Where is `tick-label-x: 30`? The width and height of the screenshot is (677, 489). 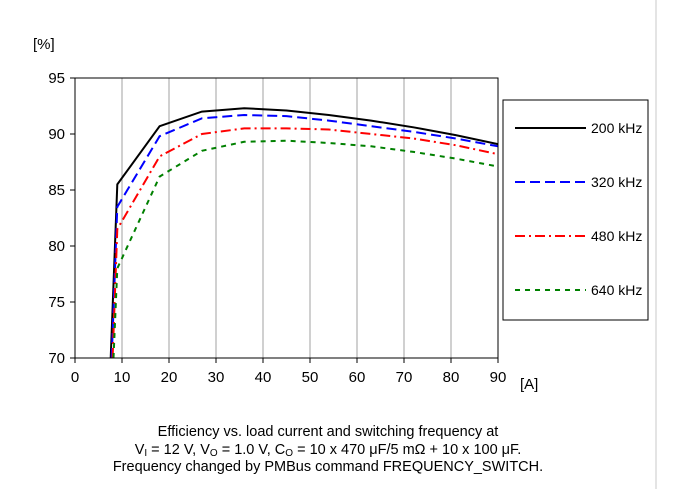 tick-label-x: 30 is located at coordinates (216, 377).